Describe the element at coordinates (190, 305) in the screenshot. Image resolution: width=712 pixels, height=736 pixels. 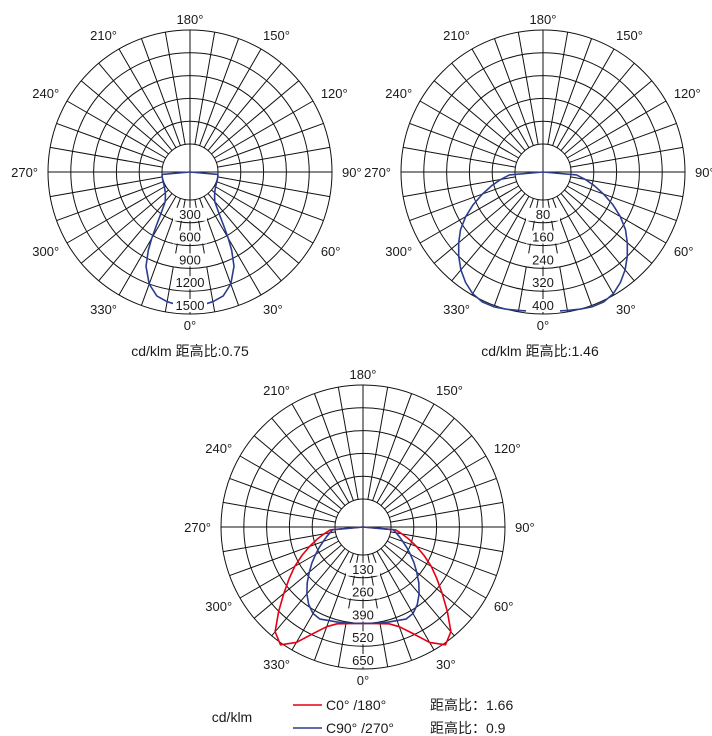
I see `radial-tick-label: 1500` at that location.